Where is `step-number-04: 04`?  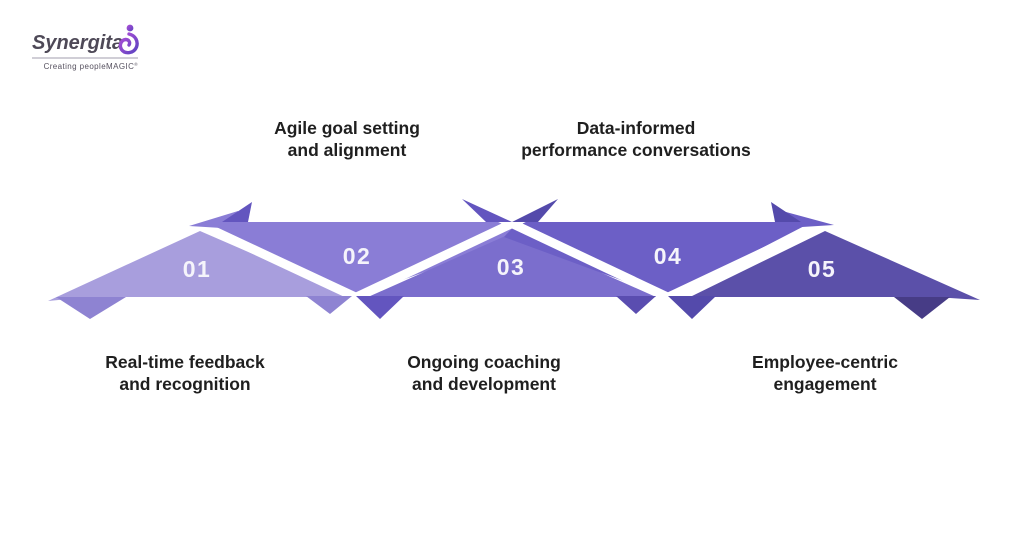 step-number-04: 04 is located at coordinates (668, 256).